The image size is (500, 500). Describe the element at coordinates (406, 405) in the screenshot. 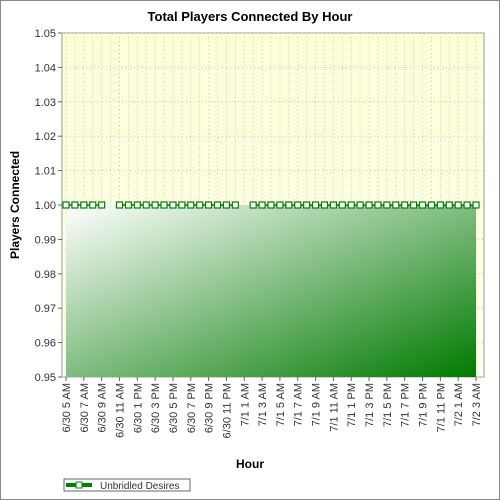

I see `x-tick-label: 7/1 7 PM` at that location.